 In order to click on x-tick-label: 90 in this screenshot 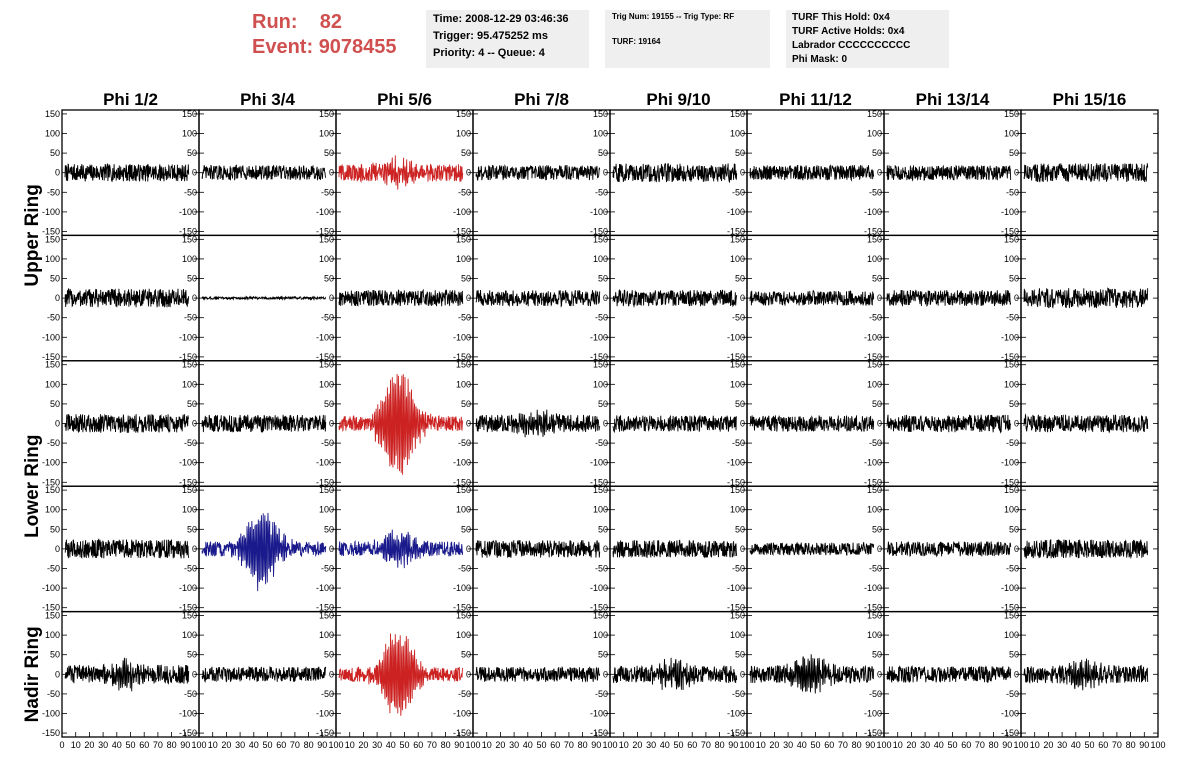, I will do `click(596, 745)`.